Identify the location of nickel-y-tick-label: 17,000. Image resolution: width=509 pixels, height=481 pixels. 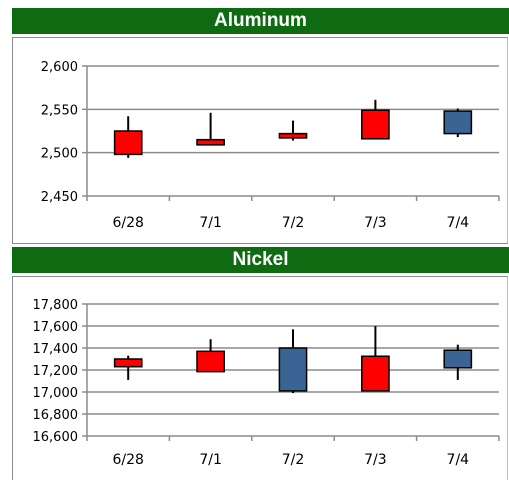
(56, 393).